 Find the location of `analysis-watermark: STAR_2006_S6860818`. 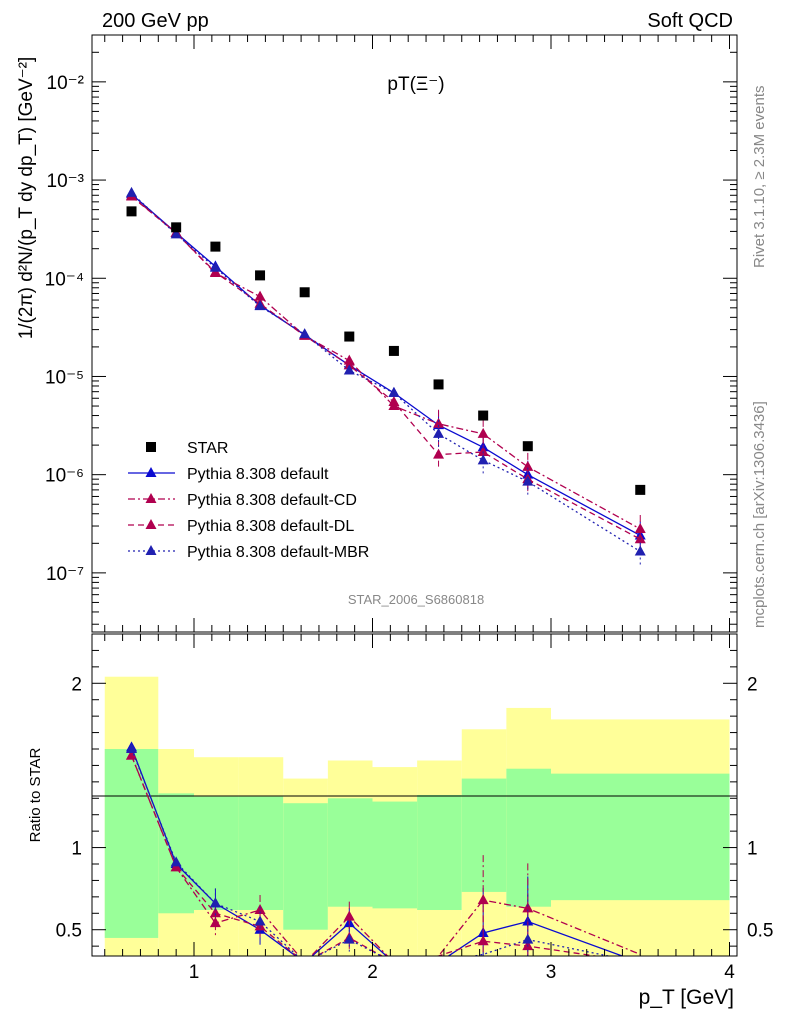

analysis-watermark: STAR_2006_S6860818 is located at coordinates (416, 599).